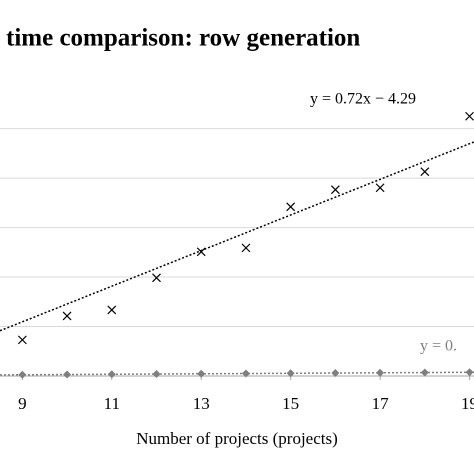 This screenshot has width=474, height=474. I want to click on x-tick-label: 19, so click(467, 403).